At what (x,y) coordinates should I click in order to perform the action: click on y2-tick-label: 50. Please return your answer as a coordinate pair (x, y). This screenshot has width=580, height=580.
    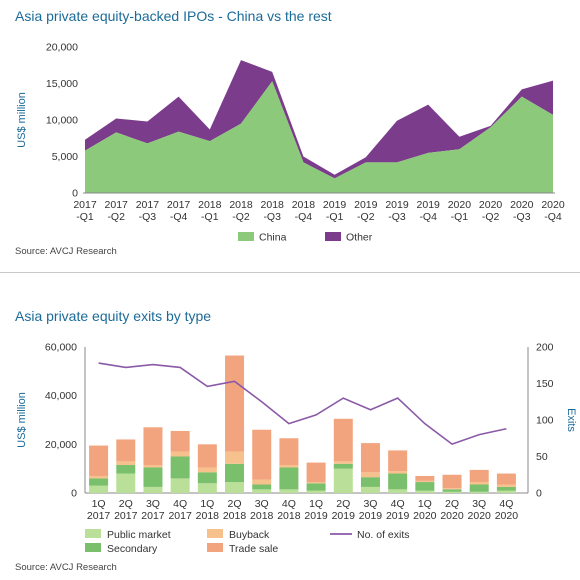
    Looking at the image, I should click on (542, 457).